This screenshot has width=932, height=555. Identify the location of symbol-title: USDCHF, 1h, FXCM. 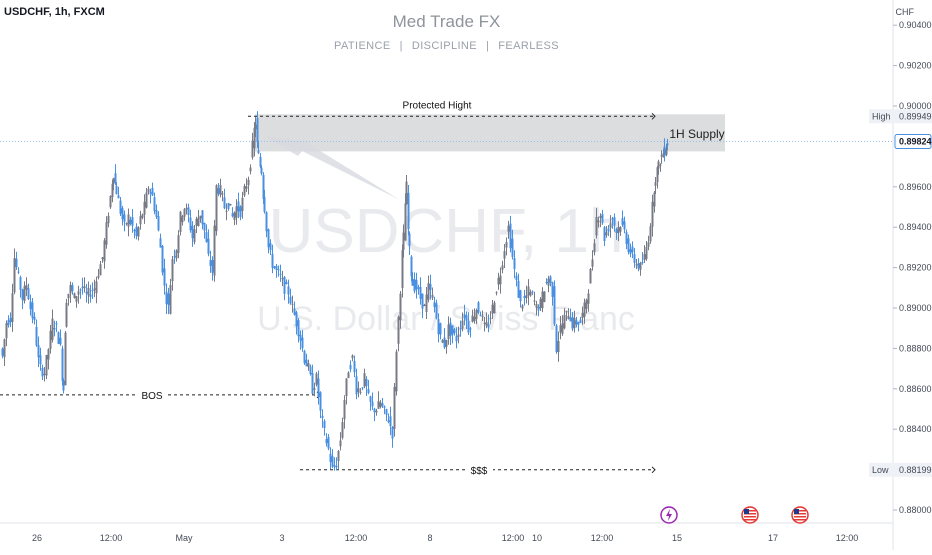
(54, 12).